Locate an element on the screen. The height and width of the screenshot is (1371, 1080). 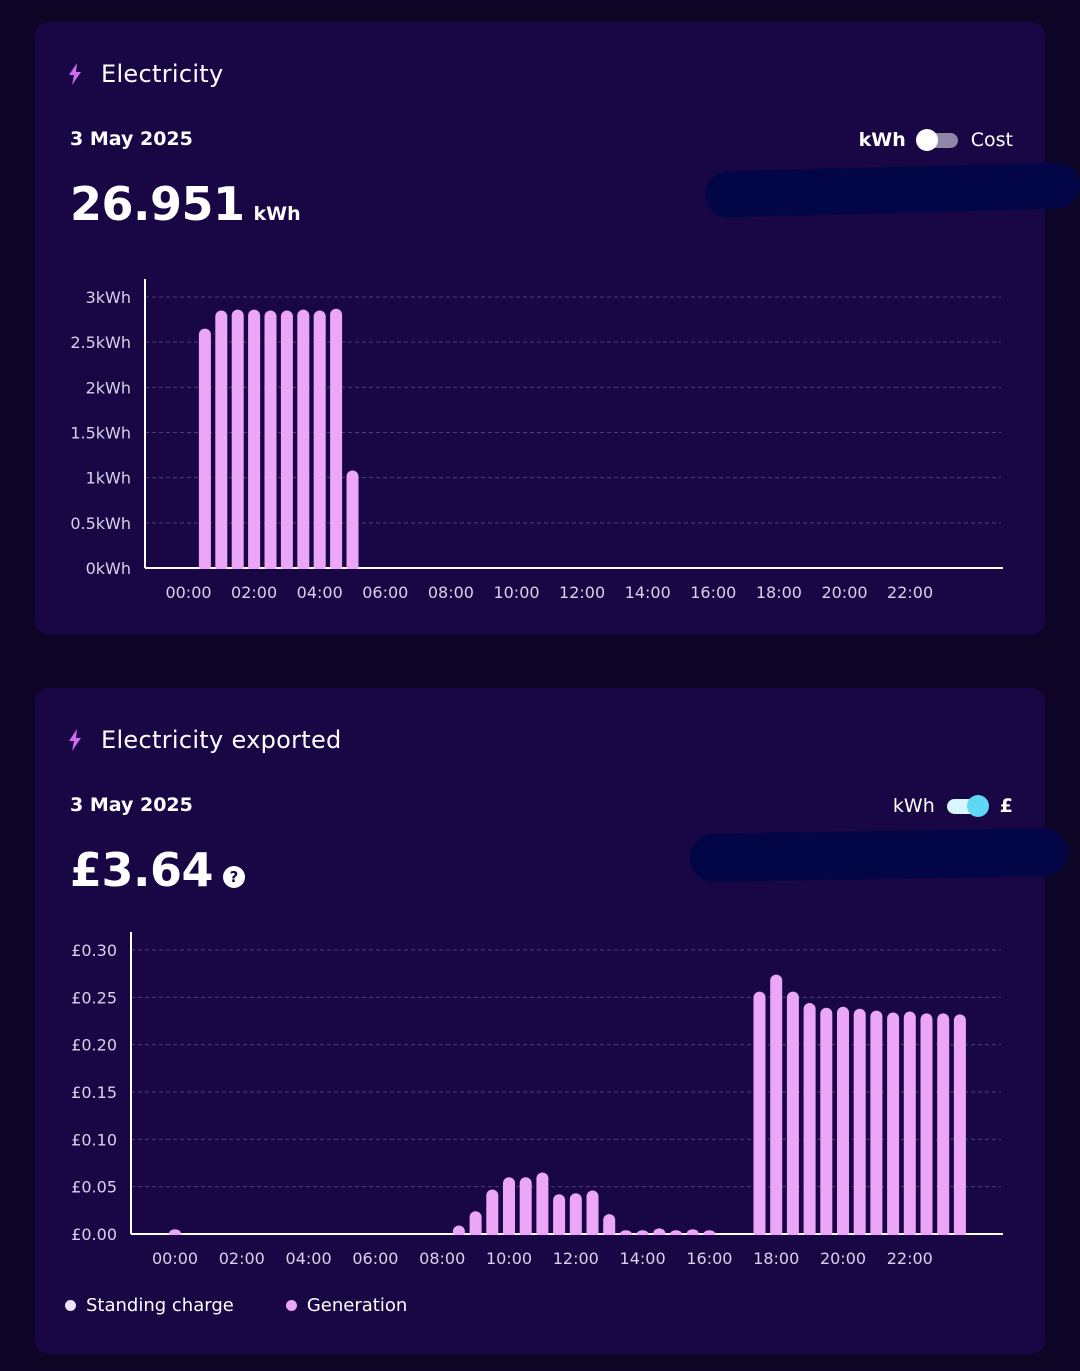
legend-label: Standing charge is located at coordinates (160, 1305).